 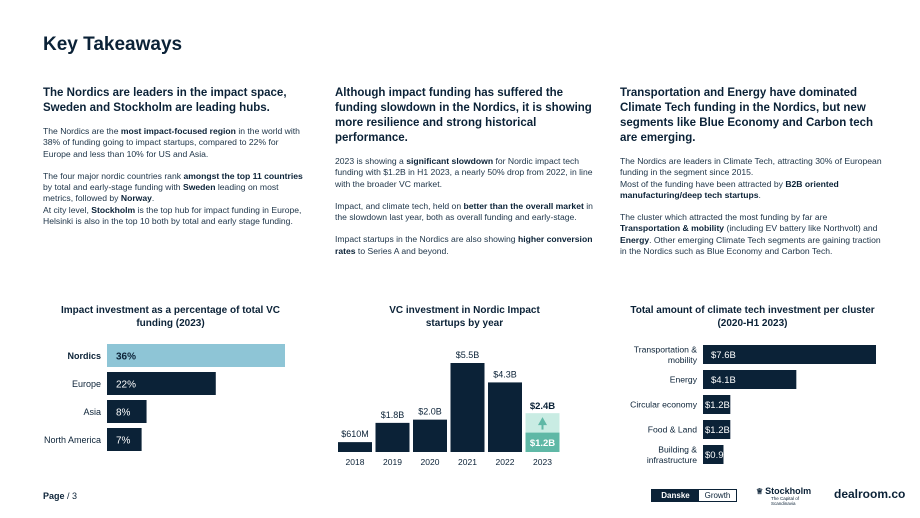 What do you see at coordinates (126, 385) in the screenshot?
I see `data-label: 22%` at bounding box center [126, 385].